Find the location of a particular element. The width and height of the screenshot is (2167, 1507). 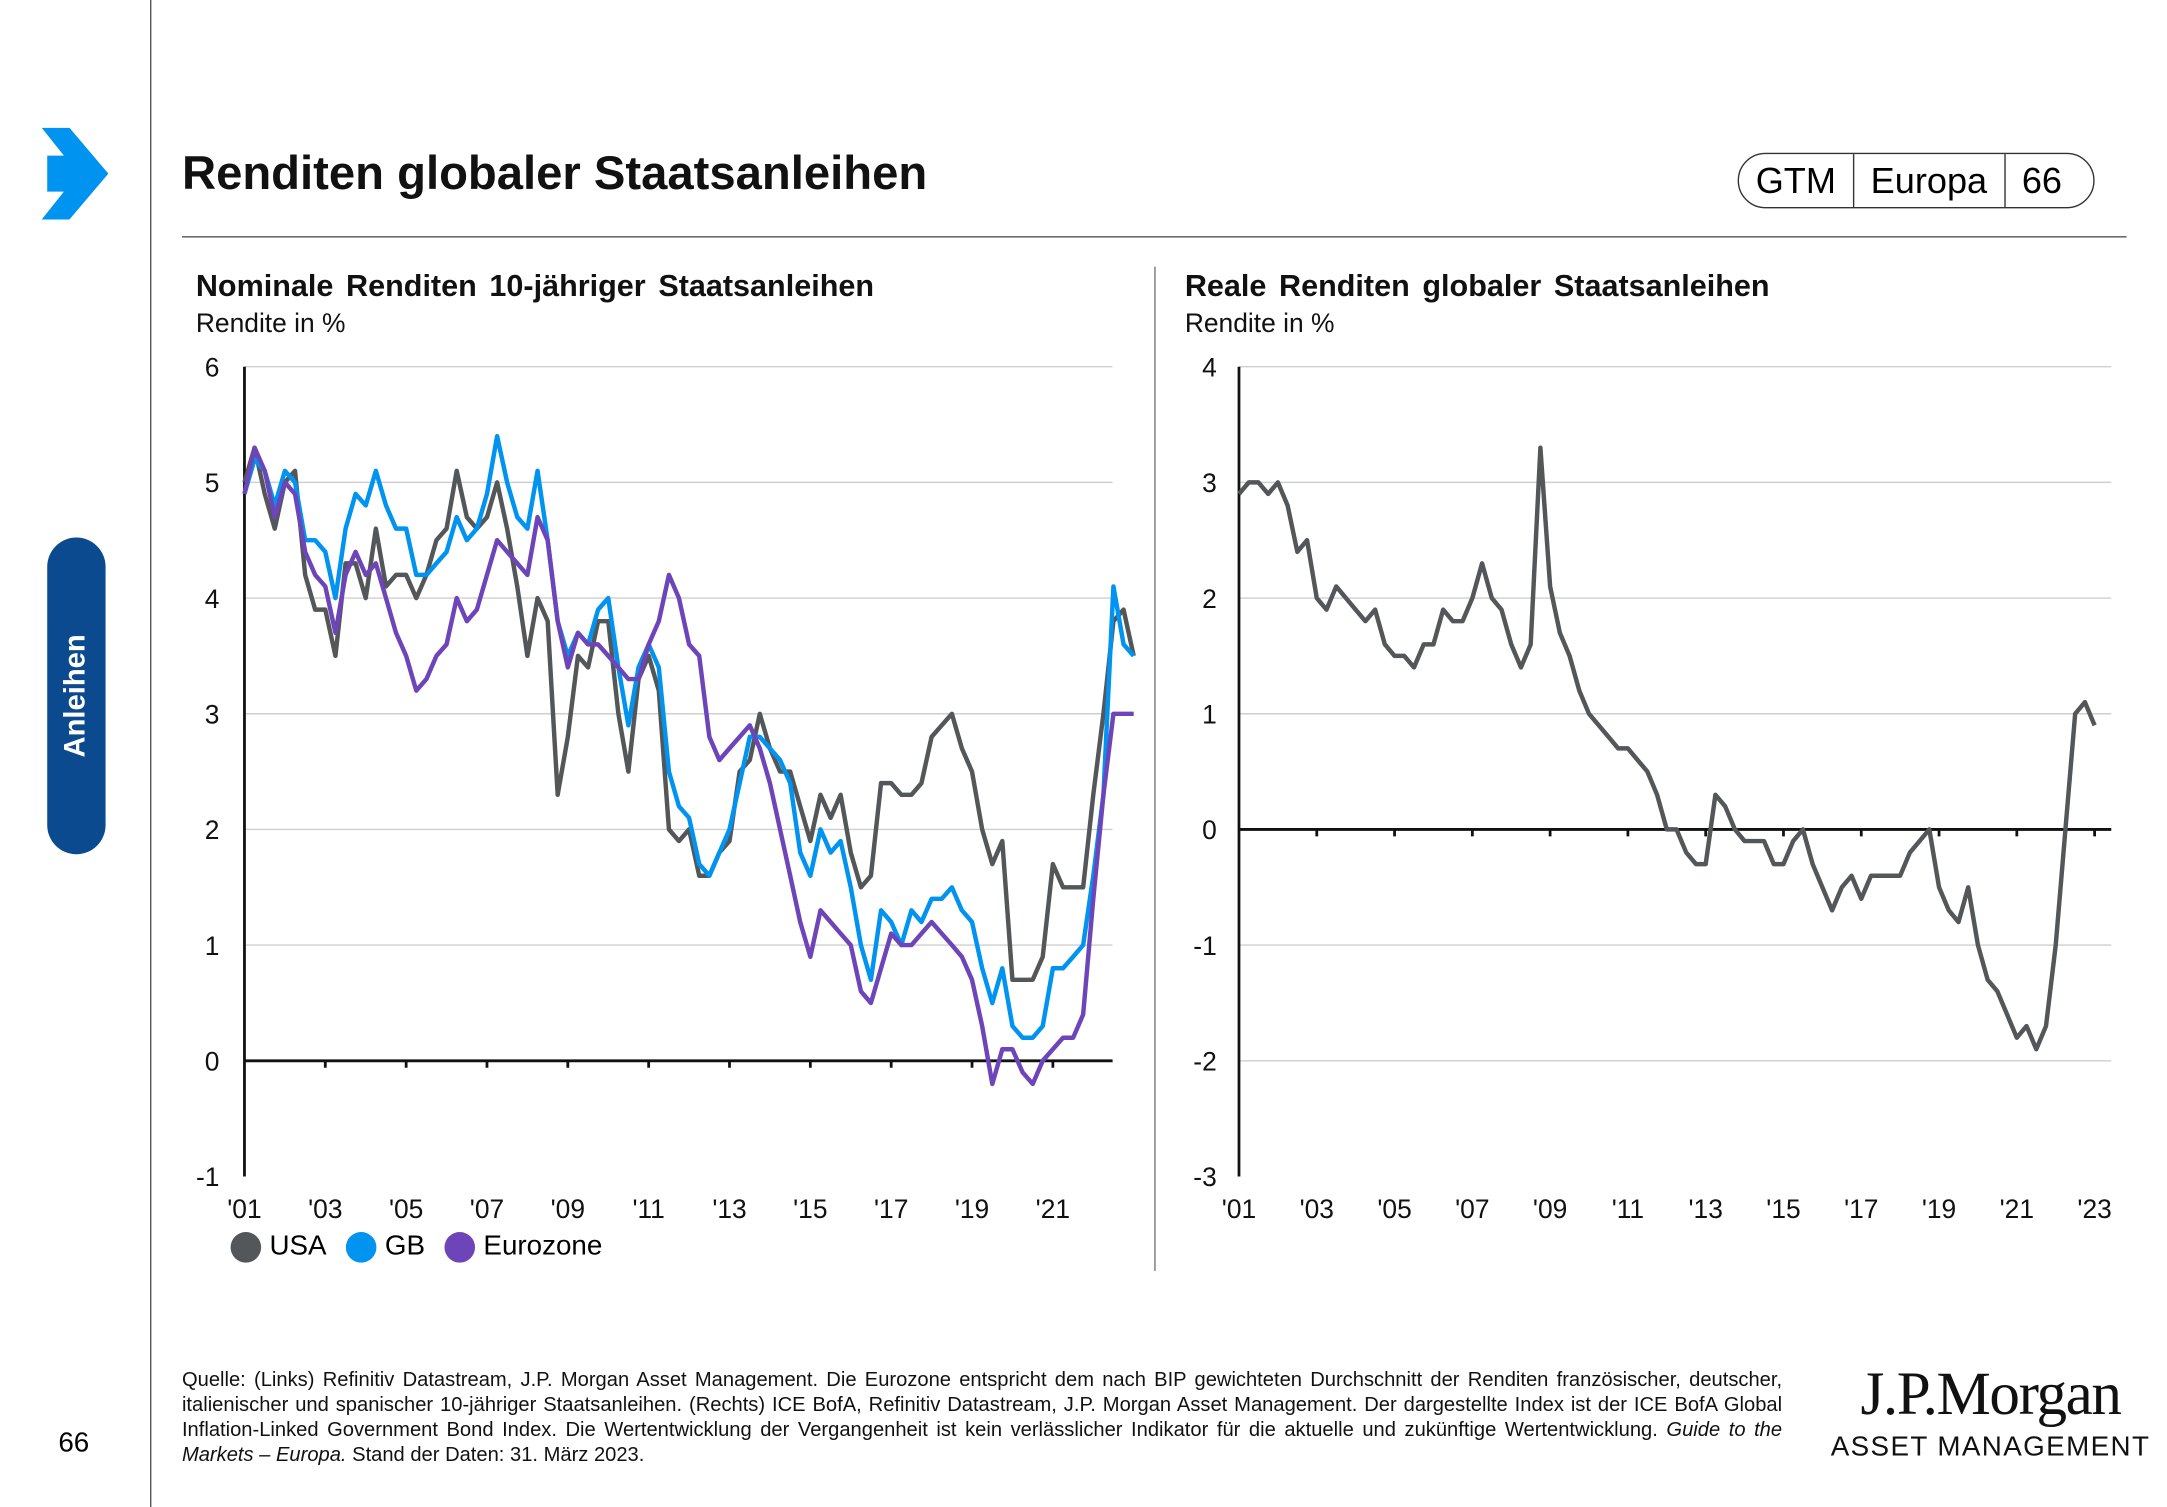

jpmorgan-logo: J.P.Morgan ASSET MANAGEMENT is located at coordinates (1991, 1411).